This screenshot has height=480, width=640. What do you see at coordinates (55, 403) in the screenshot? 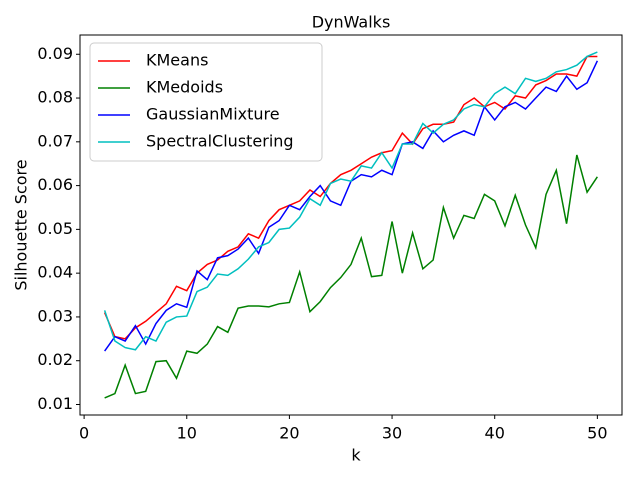
I see `y-tick-label: 0.01` at bounding box center [55, 403].